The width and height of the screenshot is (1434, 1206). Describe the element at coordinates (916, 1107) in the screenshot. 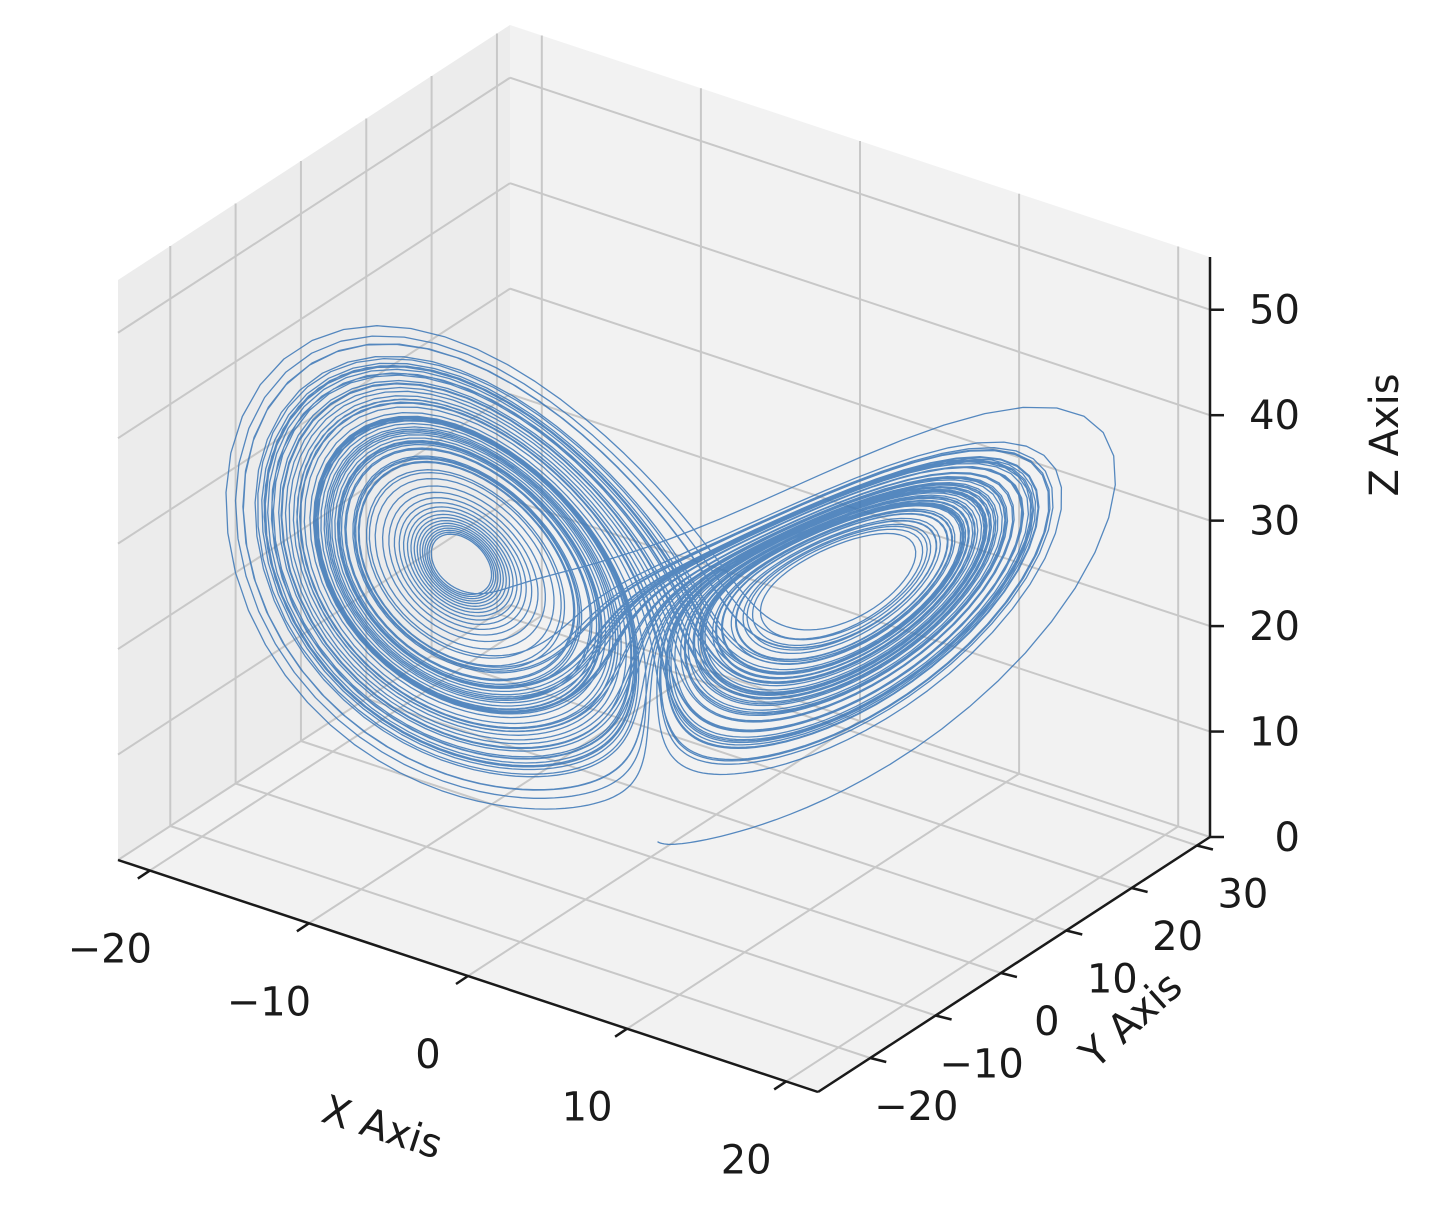

I see `y-tick-label: −20` at that location.